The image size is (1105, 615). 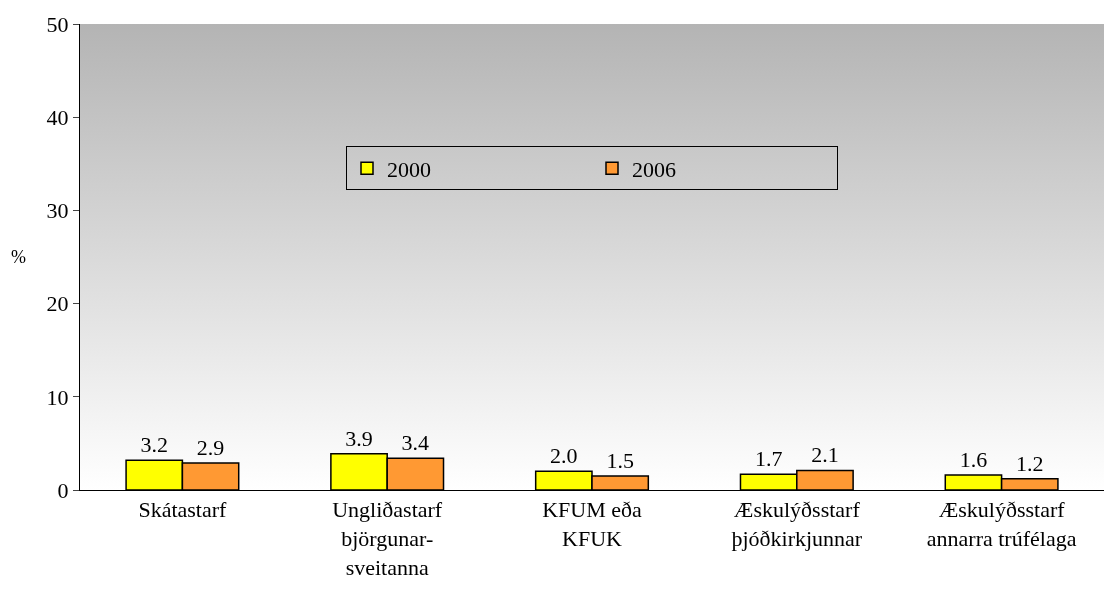 What do you see at coordinates (183, 510) in the screenshot?
I see `x-tick-label: Skátastarf` at bounding box center [183, 510].